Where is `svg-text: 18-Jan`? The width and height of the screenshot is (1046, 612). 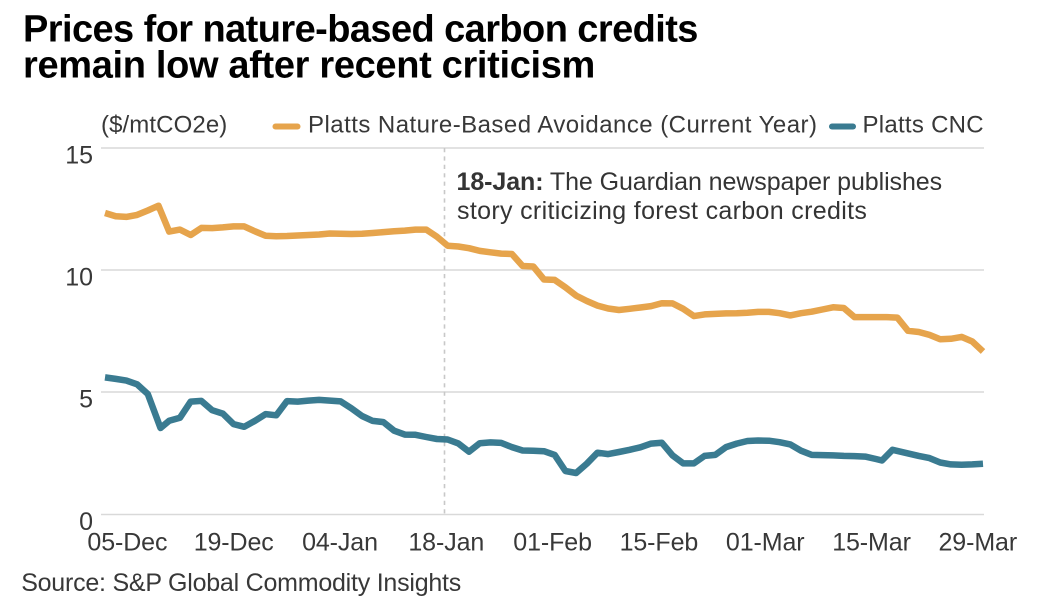
svg-text: 18-Jan is located at coordinates (446, 543).